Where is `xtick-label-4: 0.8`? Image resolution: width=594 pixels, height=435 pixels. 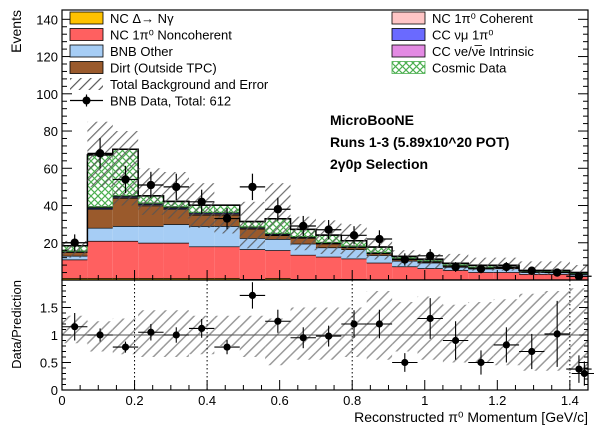
xtick-label-4: 0.8 is located at coordinates (352, 400).